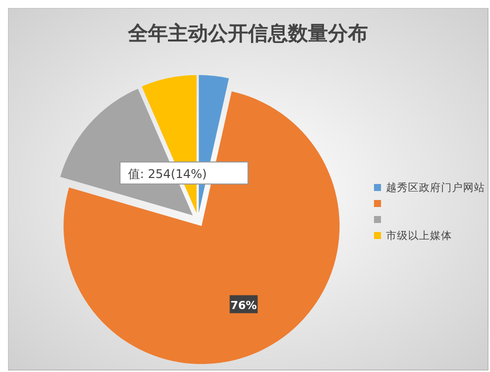  What do you see at coordinates (419, 235) in the screenshot?
I see `legend-label: 市级以上媒体` at bounding box center [419, 235].